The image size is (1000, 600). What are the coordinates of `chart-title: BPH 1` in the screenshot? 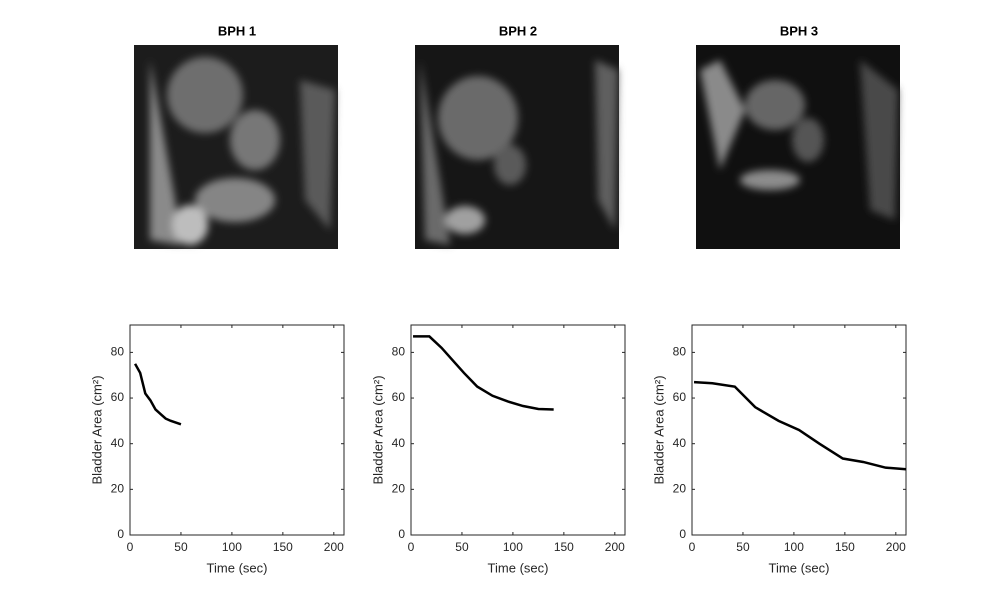 It's located at (237, 30).